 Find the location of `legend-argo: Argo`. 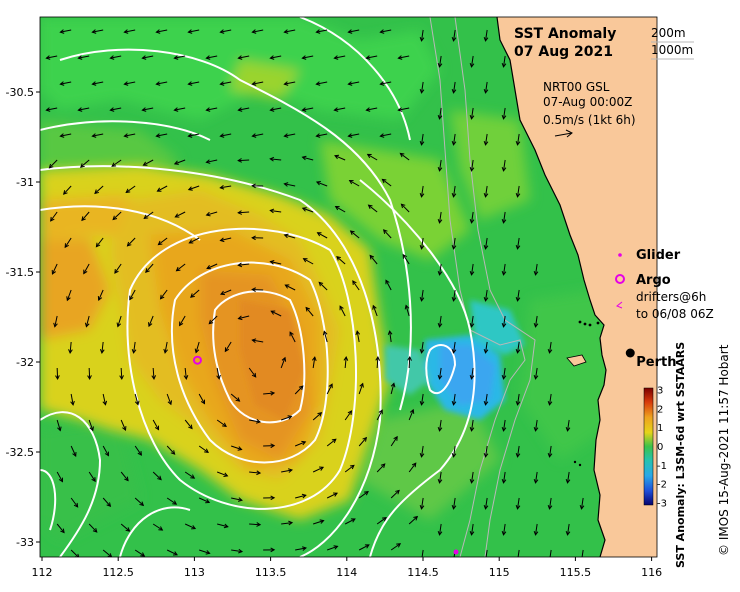

legend-argo: Argo is located at coordinates (653, 280).